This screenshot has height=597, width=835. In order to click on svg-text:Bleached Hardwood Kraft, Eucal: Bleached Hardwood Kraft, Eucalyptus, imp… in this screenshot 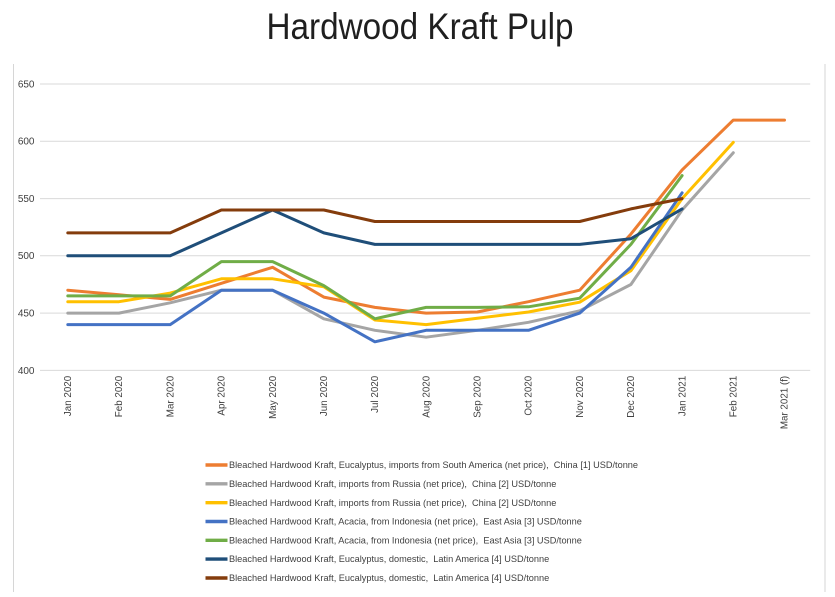, I will do `click(433, 465)`.